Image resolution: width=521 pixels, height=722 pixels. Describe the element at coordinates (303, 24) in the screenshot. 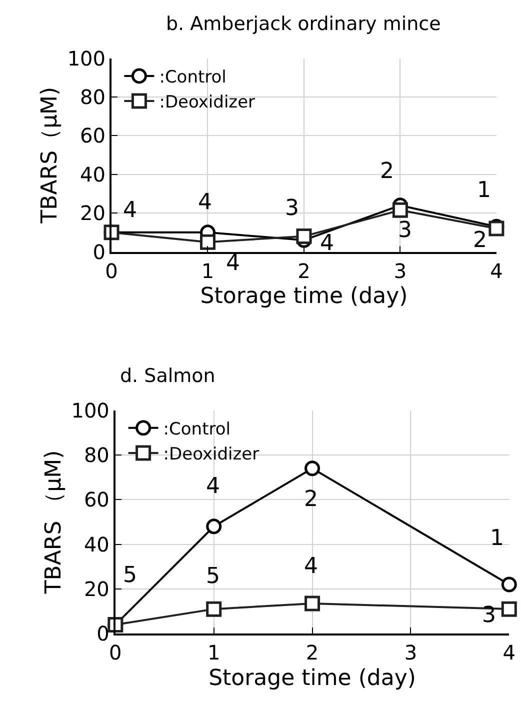

I see `chart-title: b. Amberjack ordinary mince` at that location.